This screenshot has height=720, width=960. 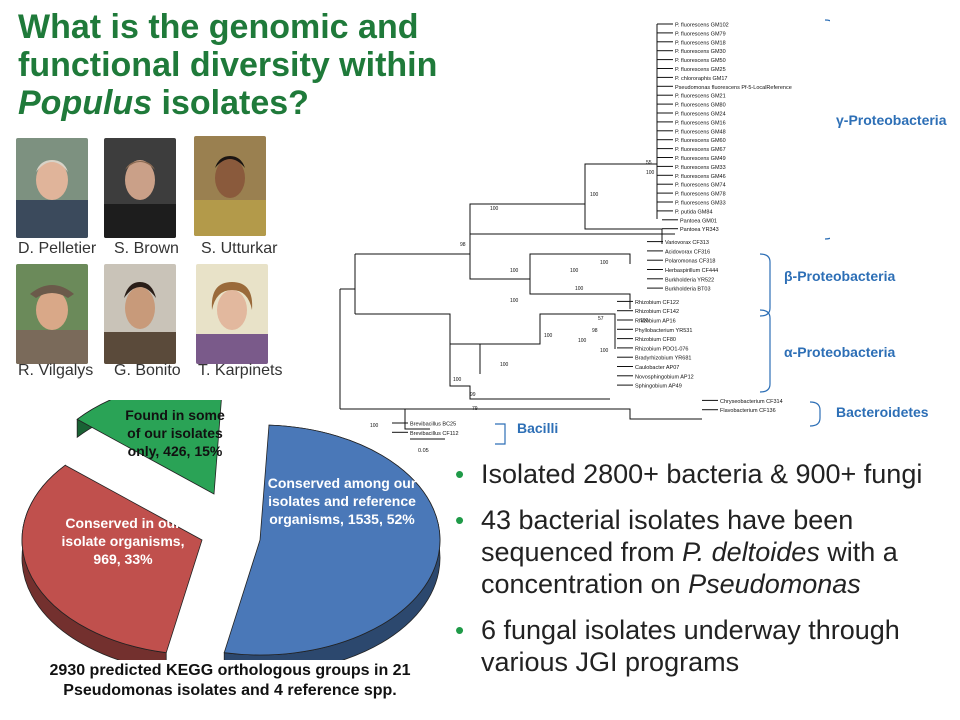 I want to click on taxon-label: Caulobacter AP07, so click(x=657, y=368).